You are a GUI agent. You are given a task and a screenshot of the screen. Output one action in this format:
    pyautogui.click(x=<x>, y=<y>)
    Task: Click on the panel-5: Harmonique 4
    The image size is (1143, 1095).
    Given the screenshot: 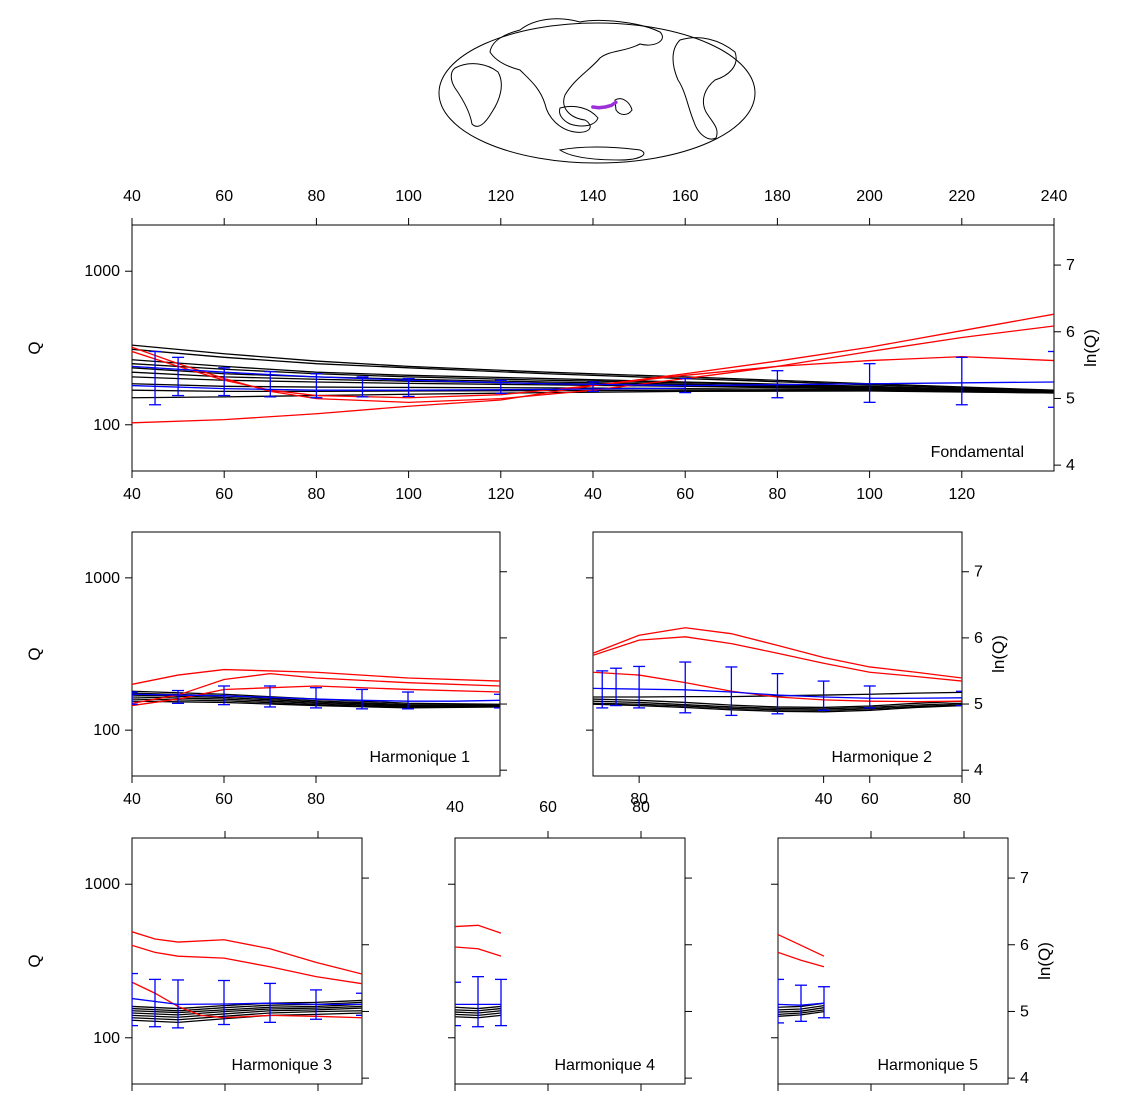 What is the action you would take?
    pyautogui.click(x=570, y=961)
    